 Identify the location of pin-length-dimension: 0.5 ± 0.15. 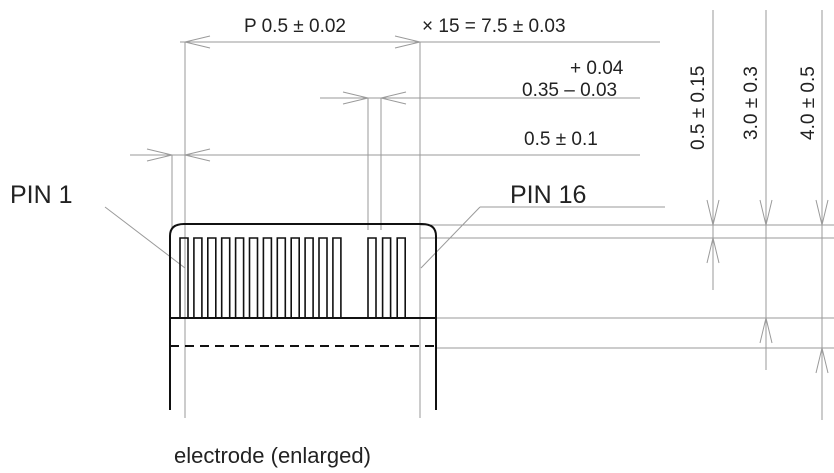
(698, 108).